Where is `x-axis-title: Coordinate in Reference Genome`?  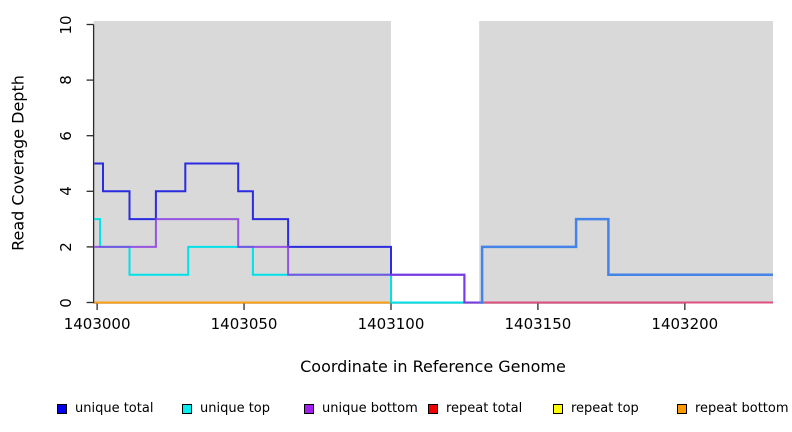 x-axis-title: Coordinate in Reference Genome is located at coordinates (433, 366).